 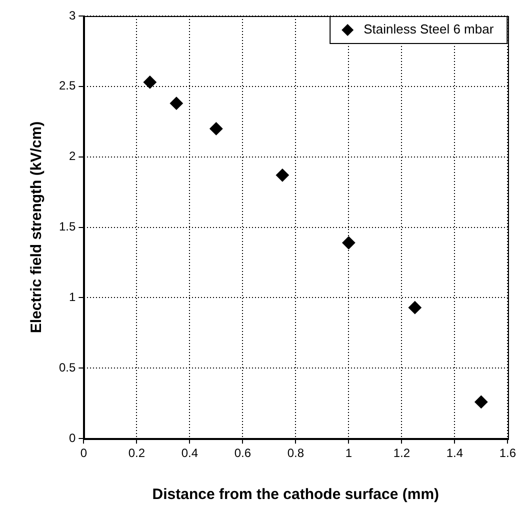 I want to click on x-tick-label: 0, so click(x=84, y=453).